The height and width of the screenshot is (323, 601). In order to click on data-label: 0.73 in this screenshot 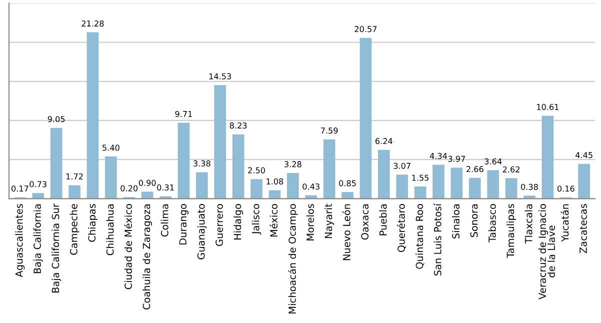, I will do `click(38, 184)`.